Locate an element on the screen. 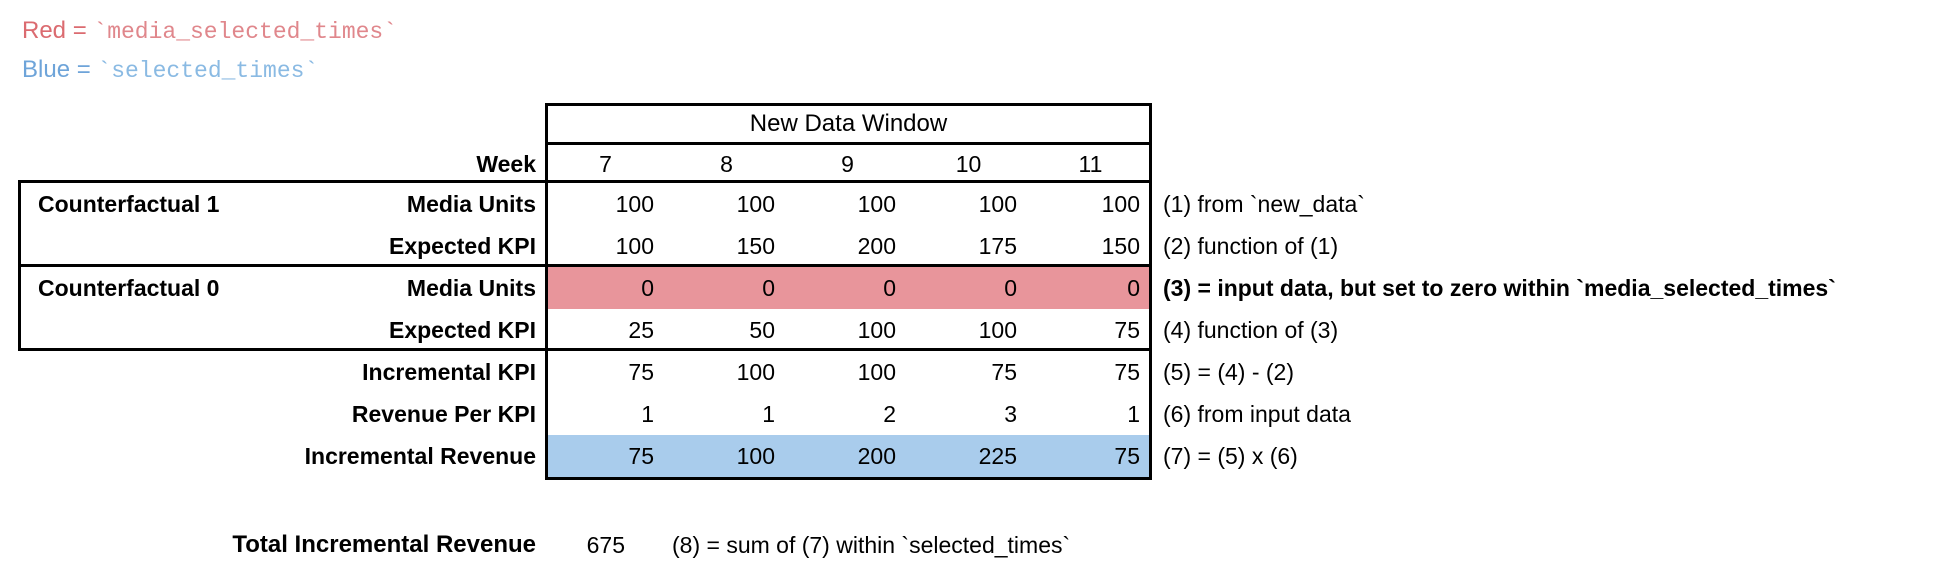 The width and height of the screenshot is (1960, 574). counterfactual-0-label: Counterfactual 0 is located at coordinates (129, 287).